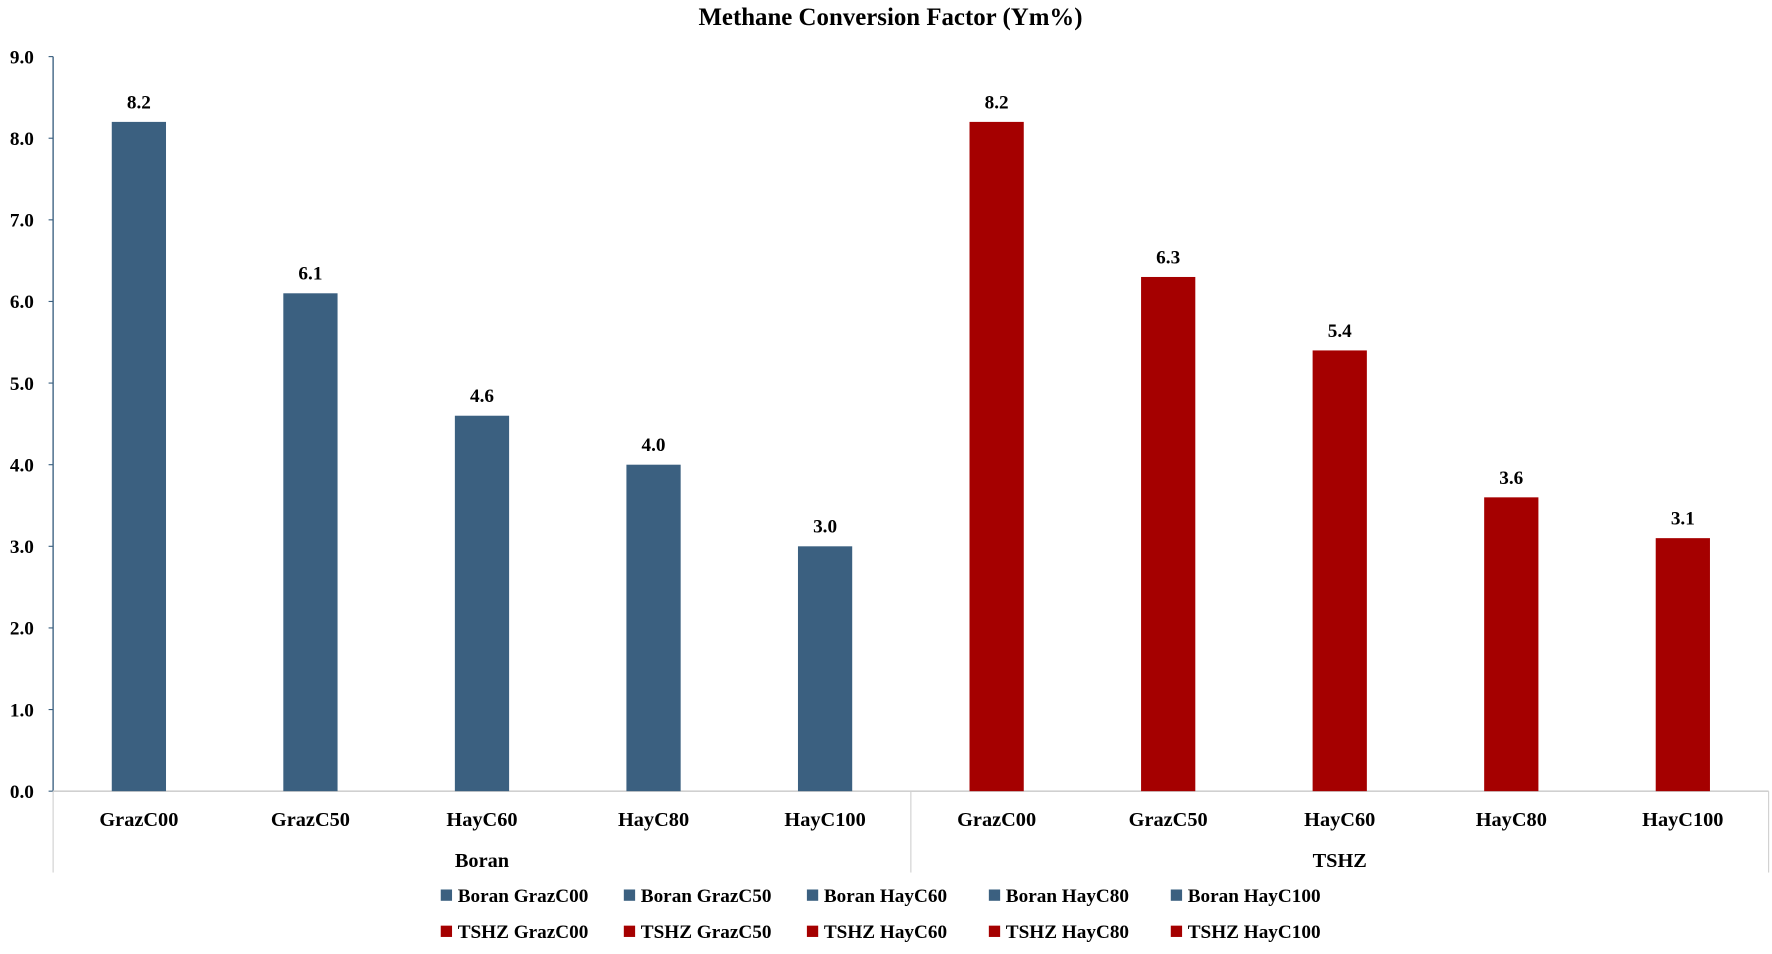  What do you see at coordinates (825, 527) in the screenshot?
I see `data-label: 3.0` at bounding box center [825, 527].